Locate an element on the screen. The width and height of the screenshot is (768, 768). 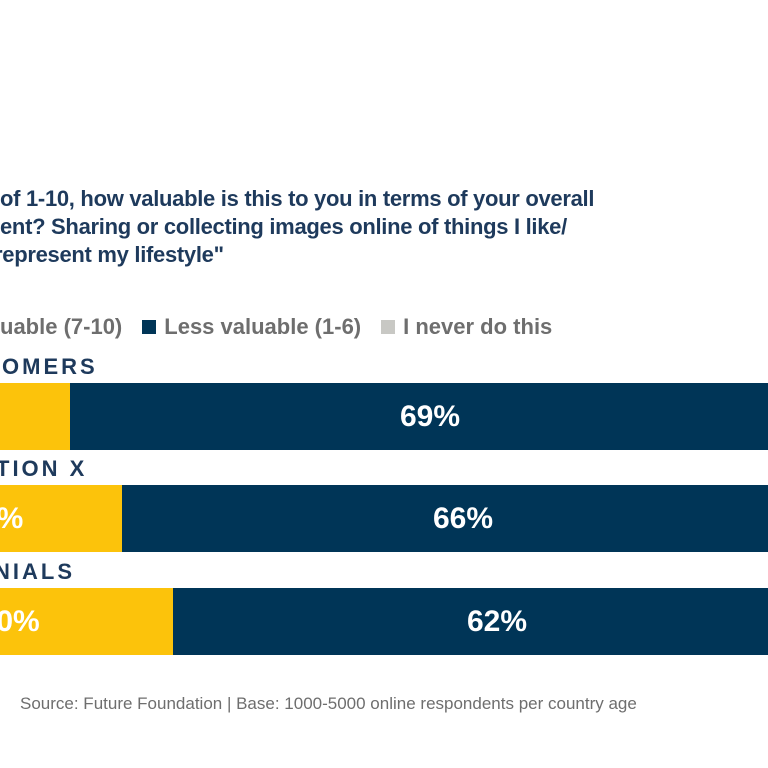
category-label-millennials: NIALS is located at coordinates (37, 571).